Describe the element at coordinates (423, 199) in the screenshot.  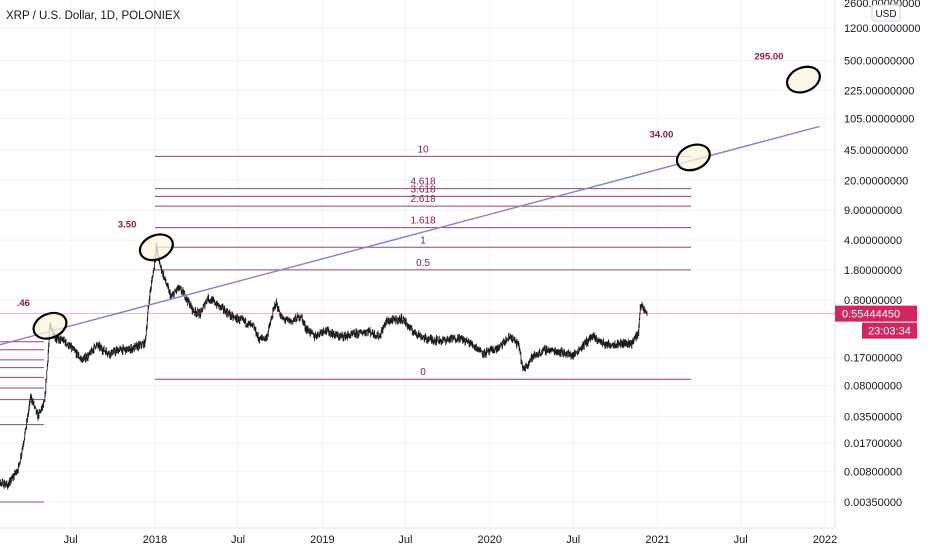
I see `fib-level-label: 2.618` at that location.